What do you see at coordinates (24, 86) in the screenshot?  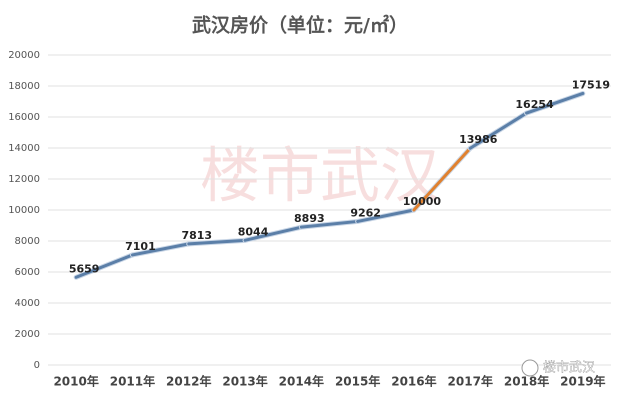 I see `y-tick-label: 18000` at bounding box center [24, 86].